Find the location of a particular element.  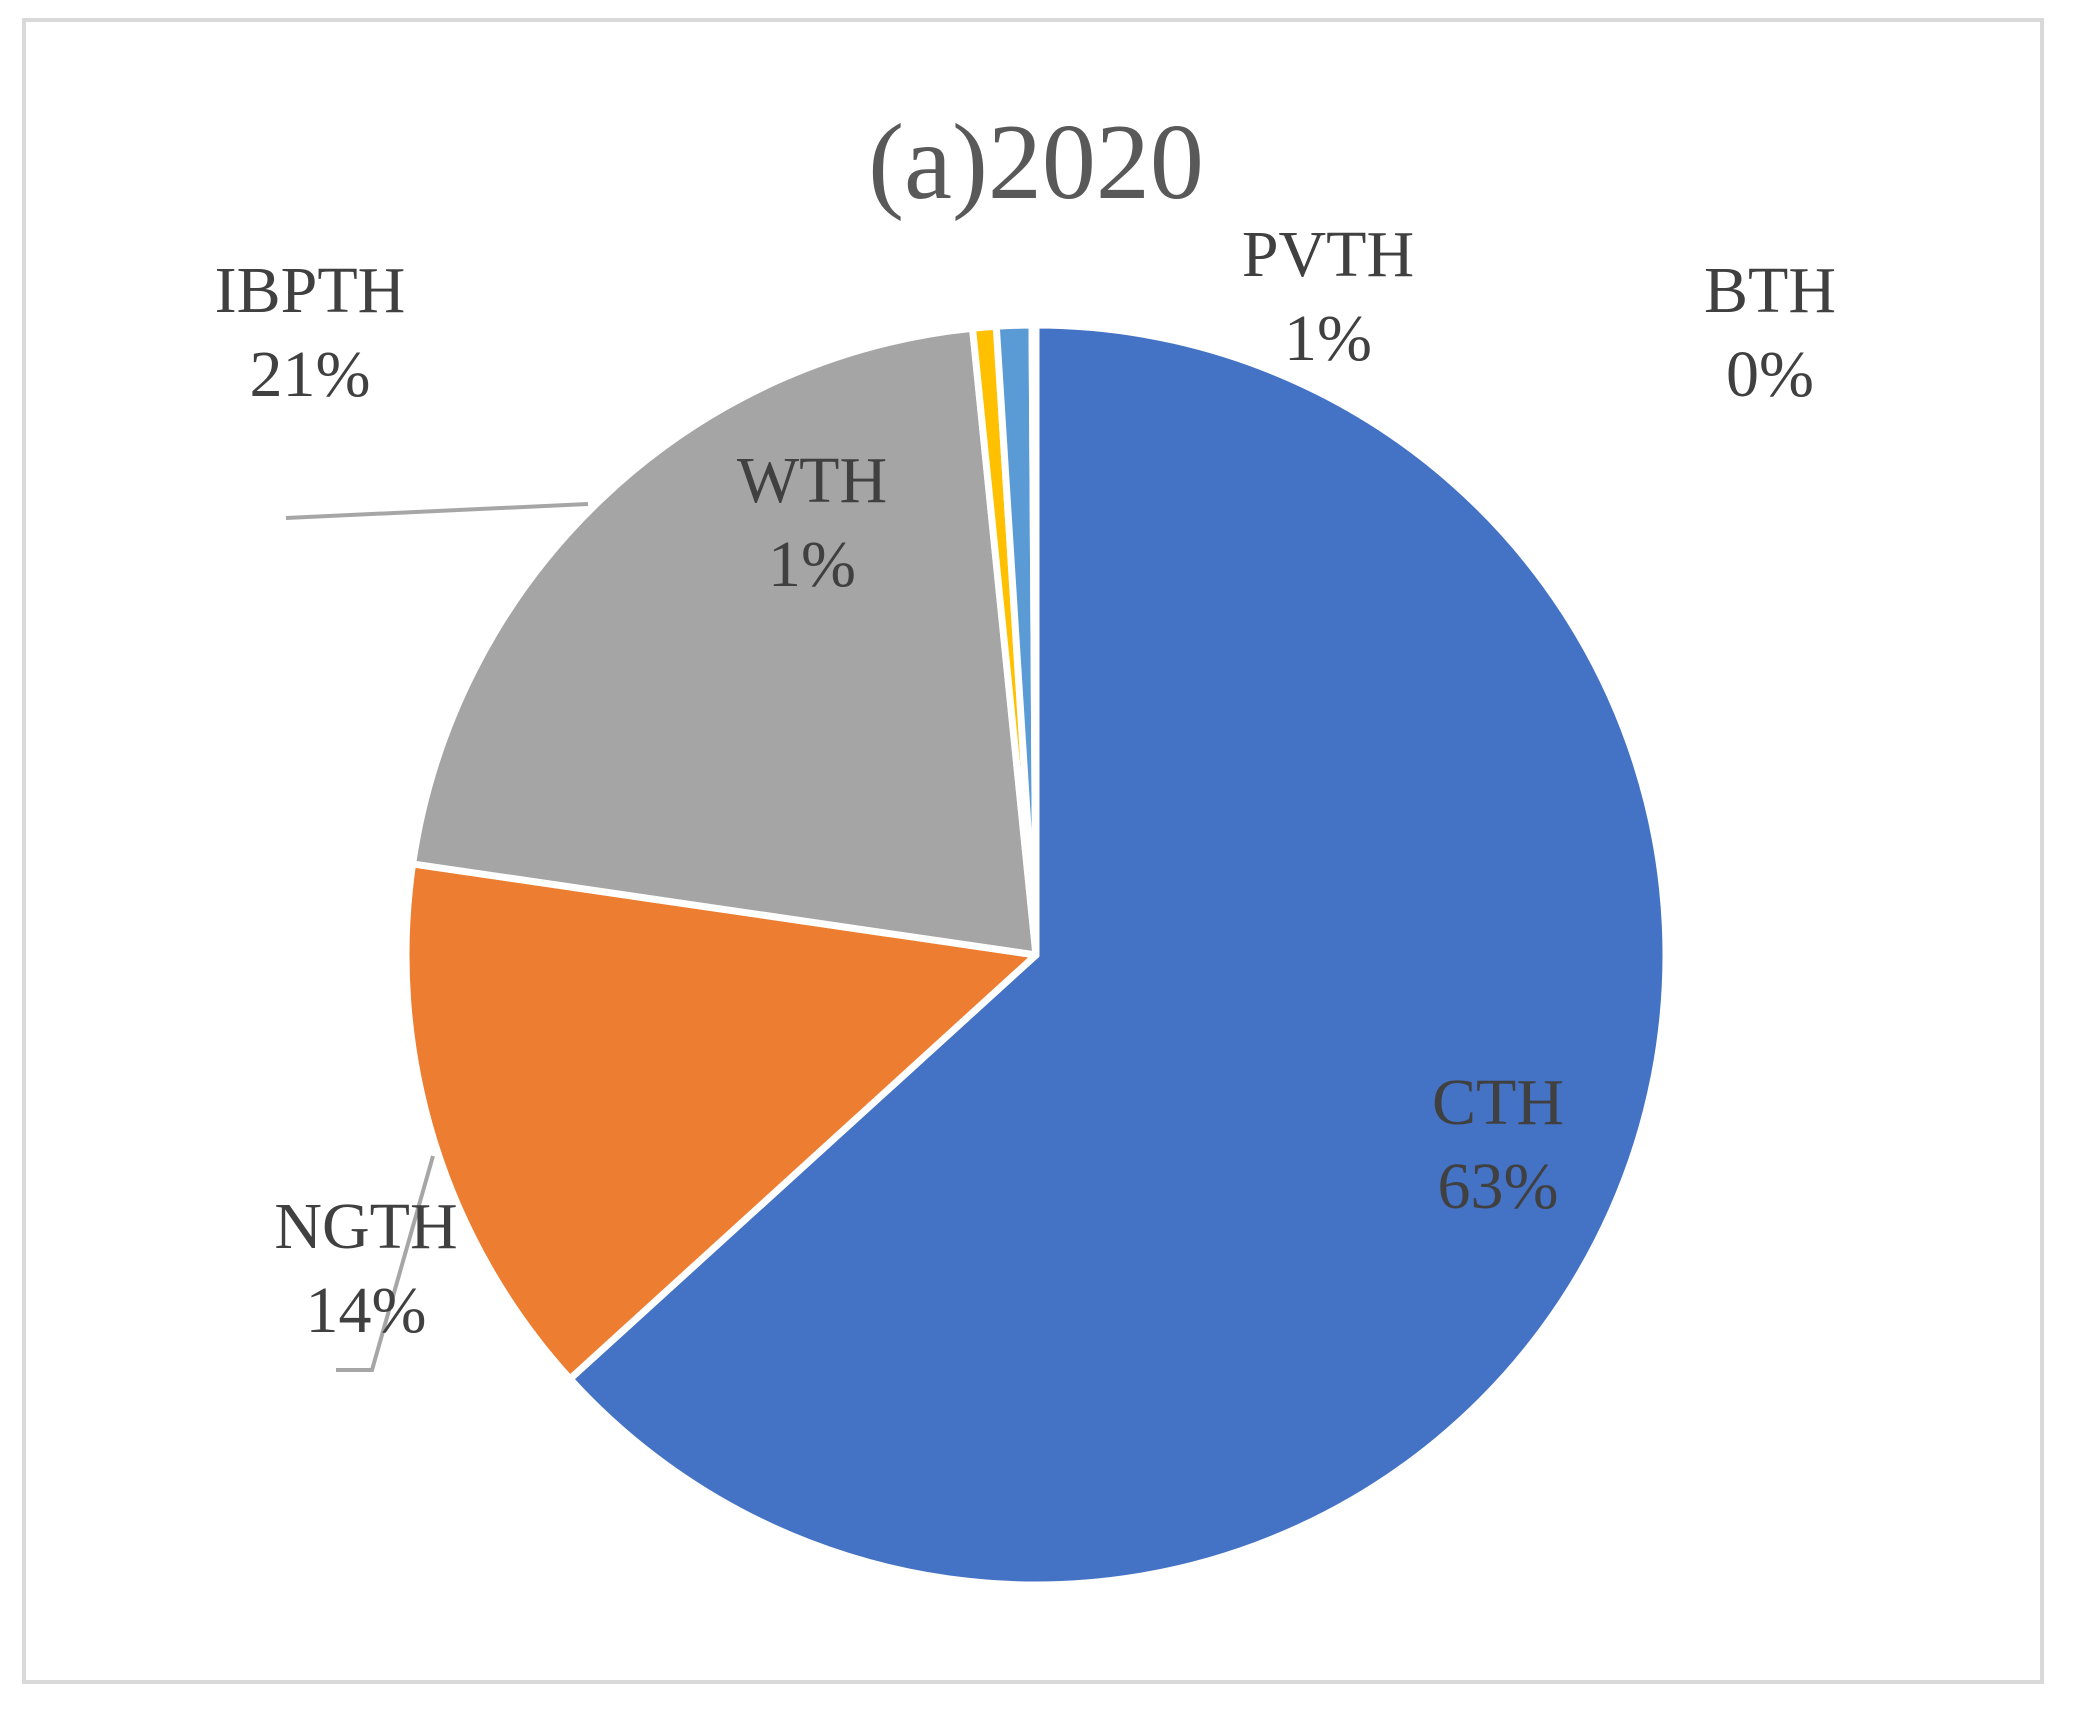

slice-percent-wth: 1% is located at coordinates (812, 564).